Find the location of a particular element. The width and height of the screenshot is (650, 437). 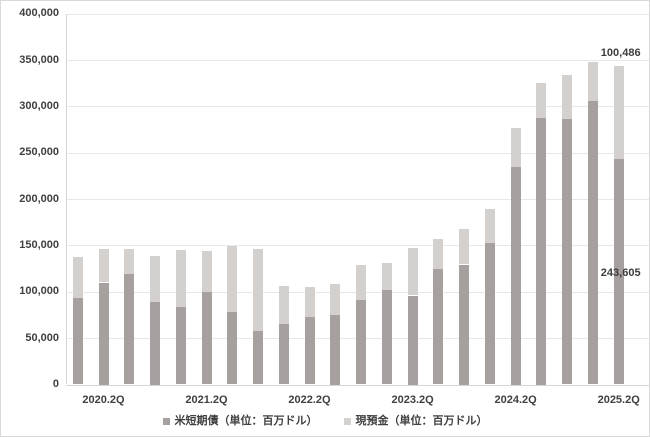

cash-swatch-icon is located at coordinates (347, 421).